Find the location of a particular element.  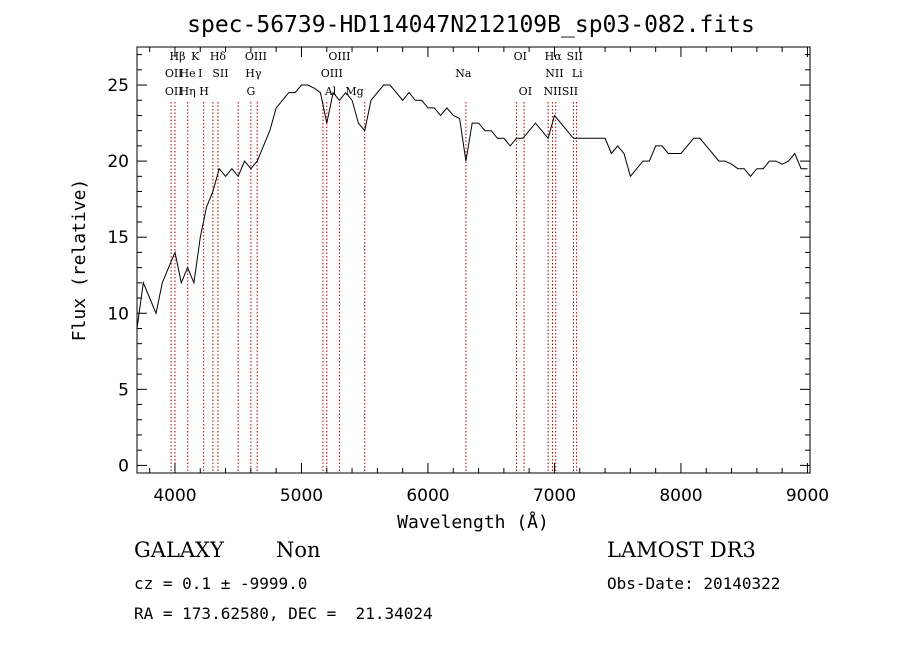

line-label: Al is located at coordinates (330, 91).